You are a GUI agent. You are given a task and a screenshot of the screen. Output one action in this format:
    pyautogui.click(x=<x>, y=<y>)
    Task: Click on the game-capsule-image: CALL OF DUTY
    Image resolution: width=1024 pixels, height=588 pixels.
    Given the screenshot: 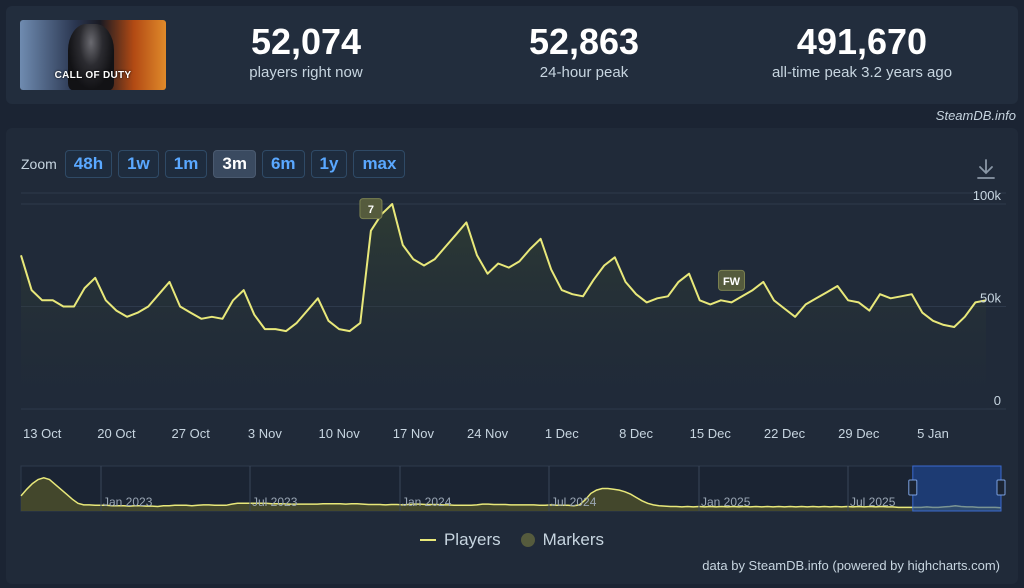 What is the action you would take?
    pyautogui.click(x=93, y=55)
    